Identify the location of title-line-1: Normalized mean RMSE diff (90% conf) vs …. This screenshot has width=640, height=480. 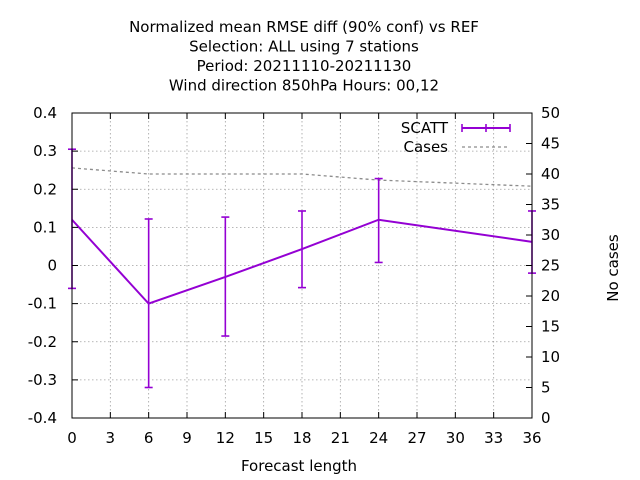
(304, 27).